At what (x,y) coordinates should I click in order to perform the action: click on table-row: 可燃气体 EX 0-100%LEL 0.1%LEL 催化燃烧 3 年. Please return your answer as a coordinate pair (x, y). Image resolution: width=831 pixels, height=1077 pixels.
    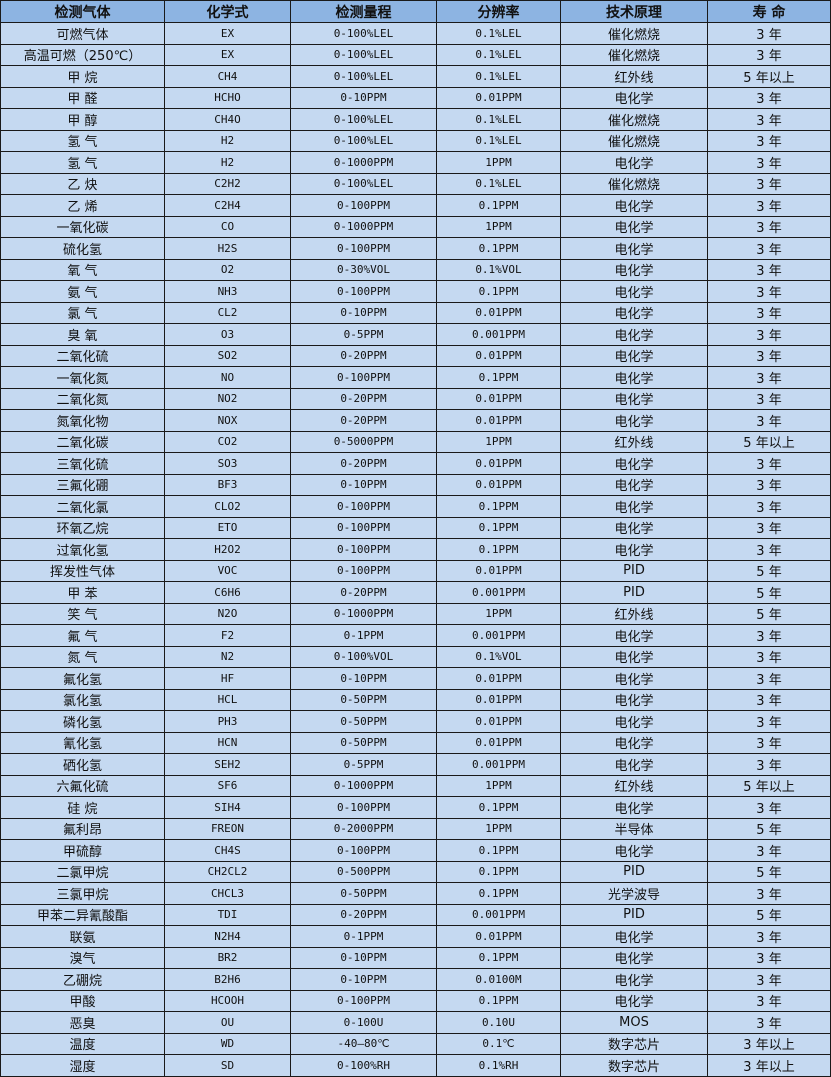
    Looking at the image, I should click on (415, 33).